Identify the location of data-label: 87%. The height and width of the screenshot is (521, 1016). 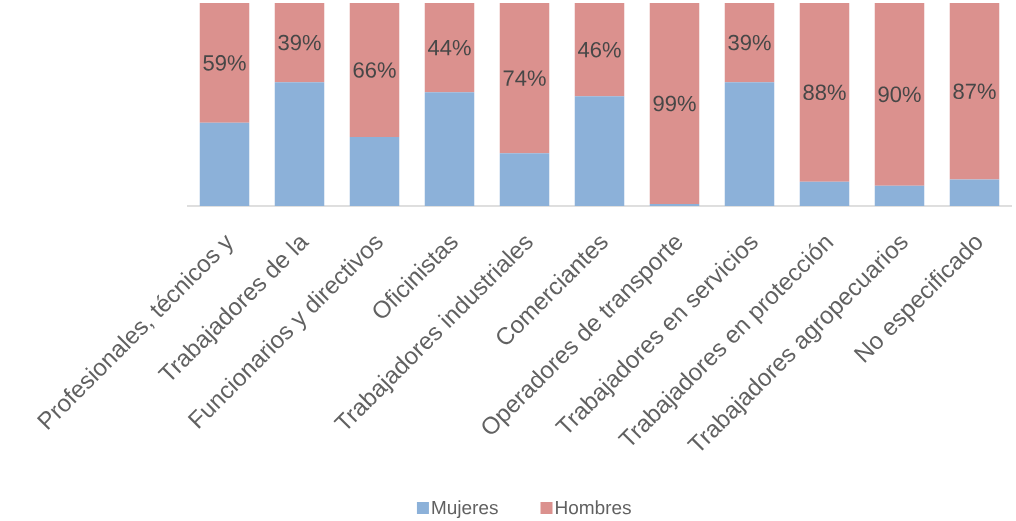
(974, 91).